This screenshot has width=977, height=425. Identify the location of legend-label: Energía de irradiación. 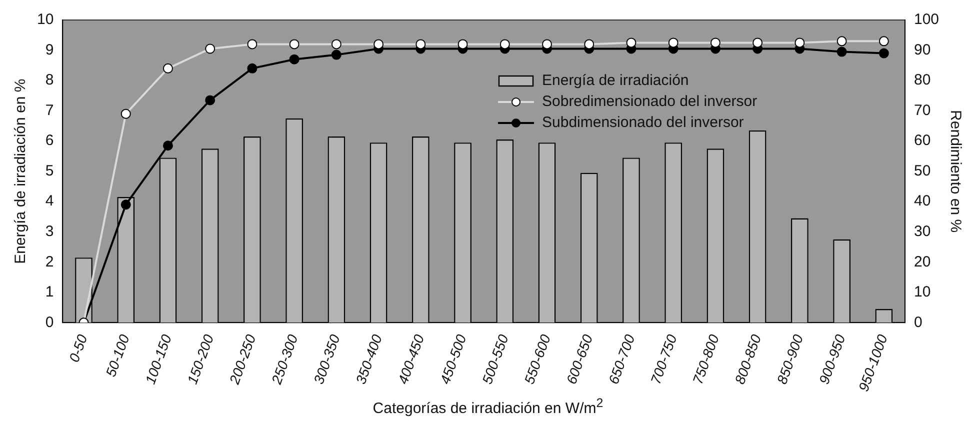
(615, 81).